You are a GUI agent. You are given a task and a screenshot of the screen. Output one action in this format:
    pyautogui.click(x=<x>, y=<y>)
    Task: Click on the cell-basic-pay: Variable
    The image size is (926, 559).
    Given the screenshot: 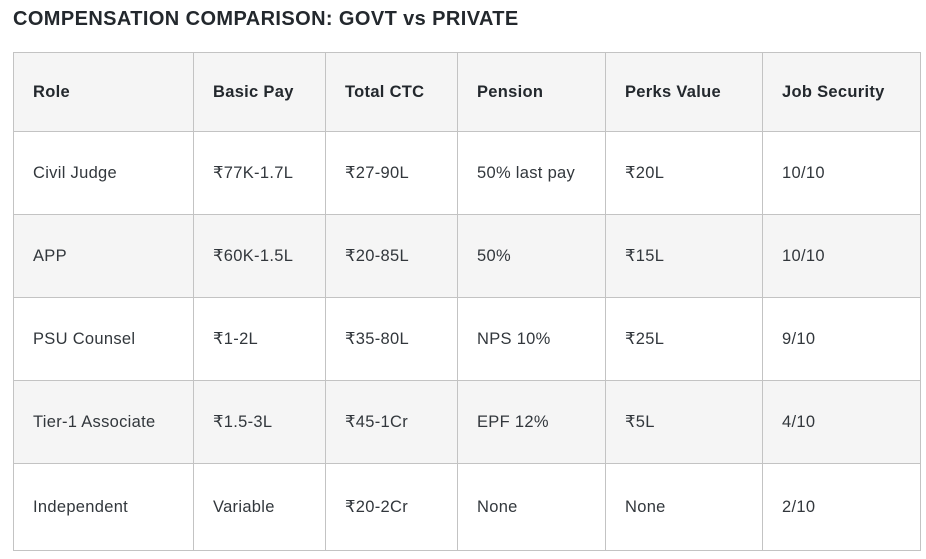 What is the action you would take?
    pyautogui.click(x=259, y=507)
    